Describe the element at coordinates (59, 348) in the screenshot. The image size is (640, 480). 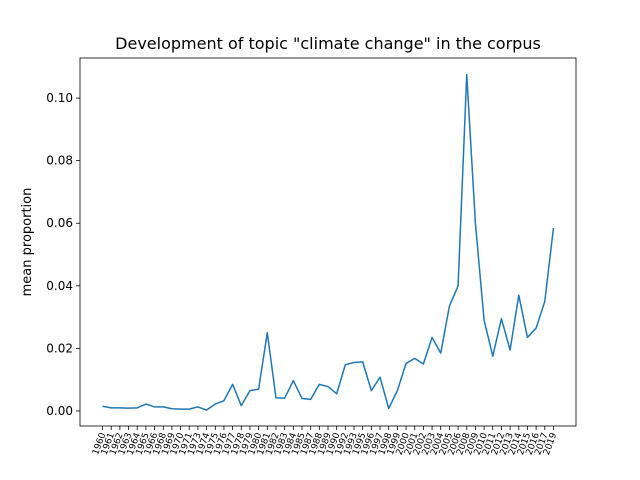
I see `y-tick-label: 0.02` at that location.